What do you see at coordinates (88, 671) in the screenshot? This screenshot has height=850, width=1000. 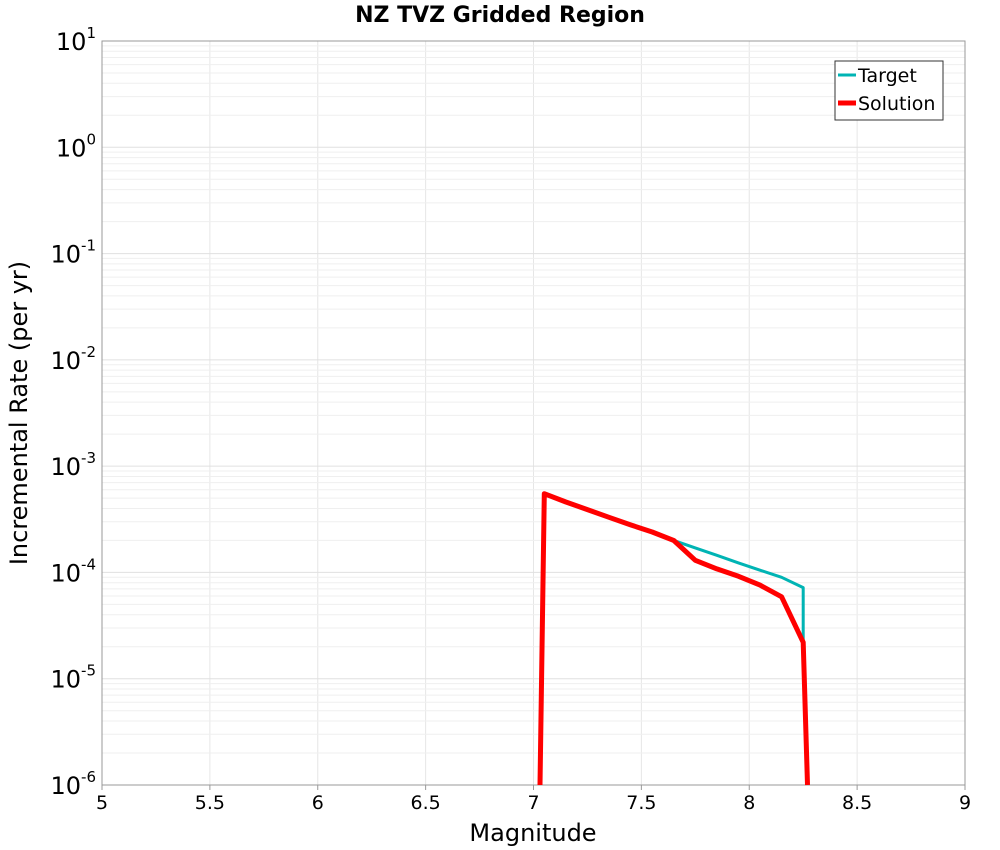 I see `y-tick-exponent: -5` at bounding box center [88, 671].